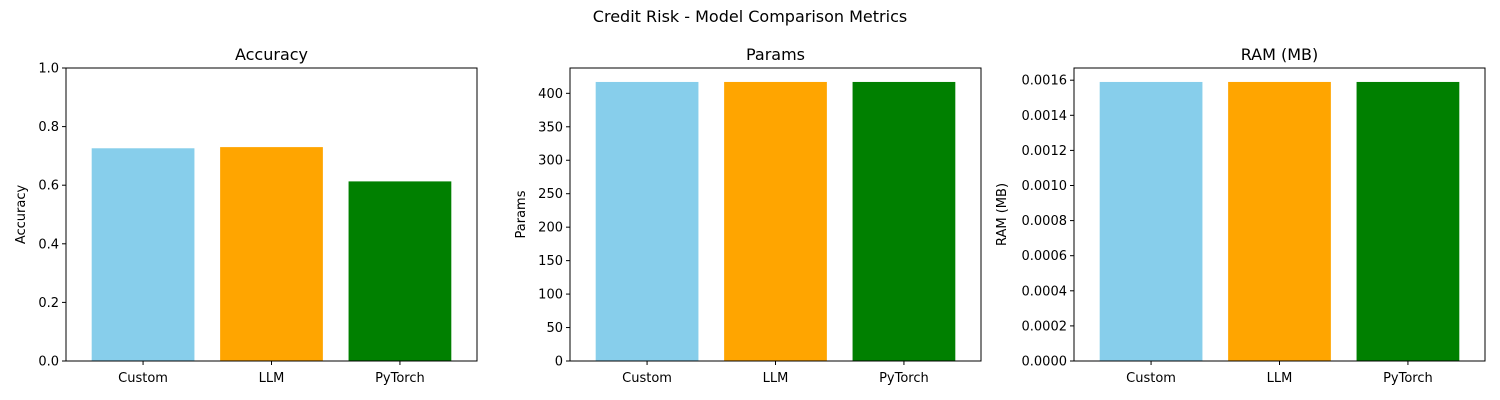 This screenshot has width=1500, height=400. What do you see at coordinates (48, 244) in the screenshot?
I see `y-tick-label: 0.4` at bounding box center [48, 244].